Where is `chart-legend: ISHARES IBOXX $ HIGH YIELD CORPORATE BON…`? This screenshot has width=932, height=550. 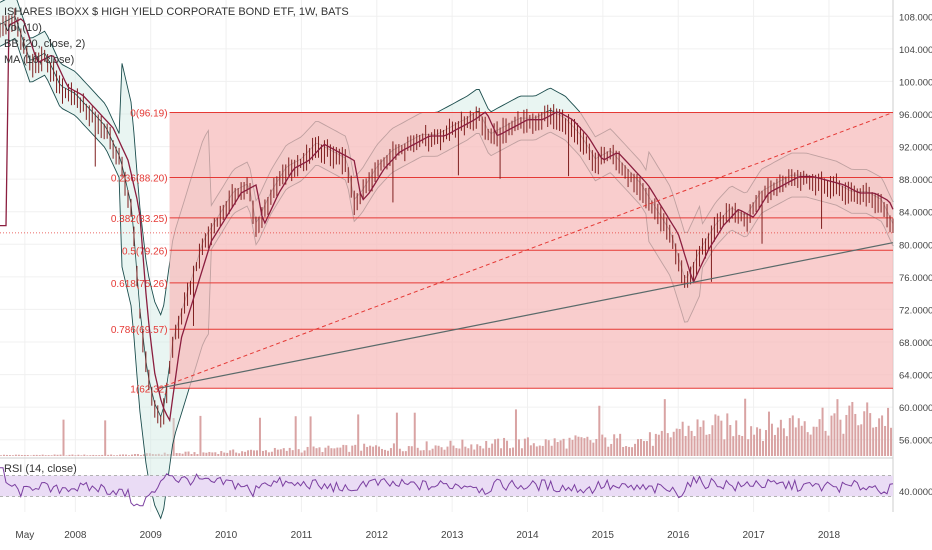
chart-legend: ISHARES IBOXX $ HIGH YIELD CORPORATE BON… is located at coordinates (176, 36).